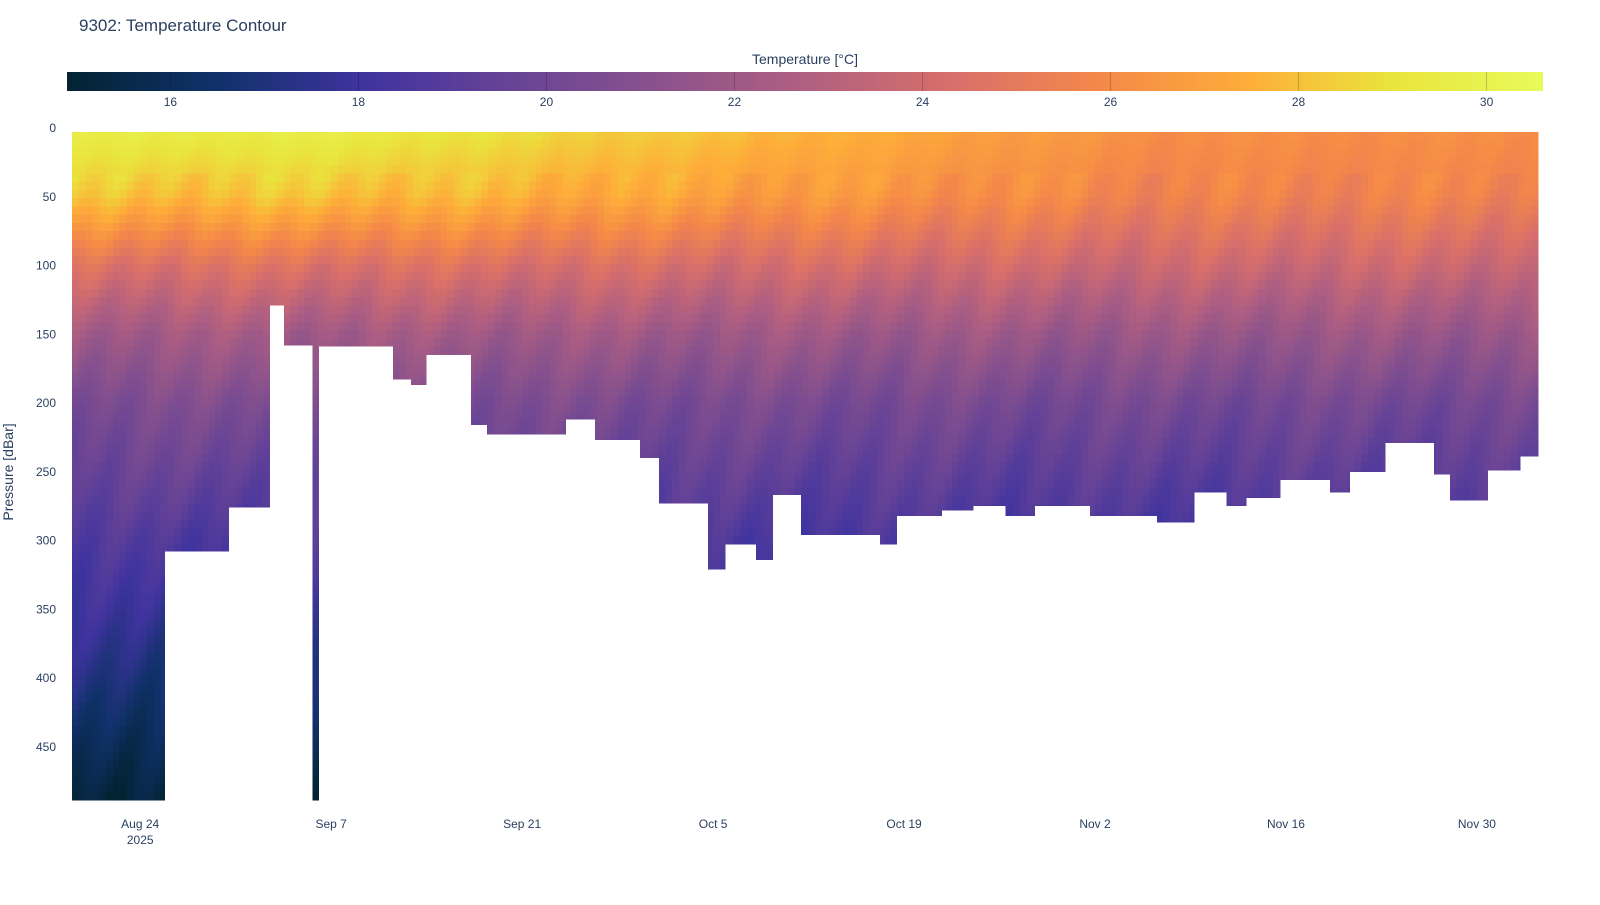 This screenshot has height=905, width=1600. What do you see at coordinates (359, 102) in the screenshot?
I see `colorbar-tick-label: 18` at bounding box center [359, 102].